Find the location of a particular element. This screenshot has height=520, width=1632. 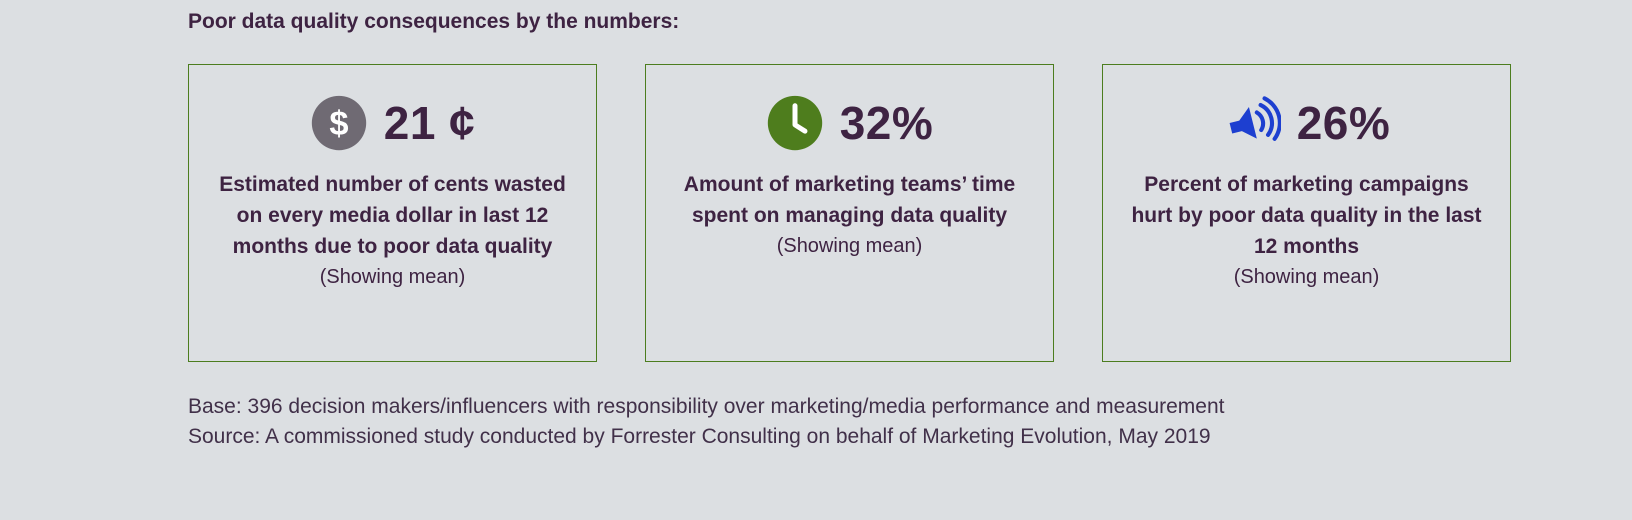

stat-value: 32% is located at coordinates (886, 123).